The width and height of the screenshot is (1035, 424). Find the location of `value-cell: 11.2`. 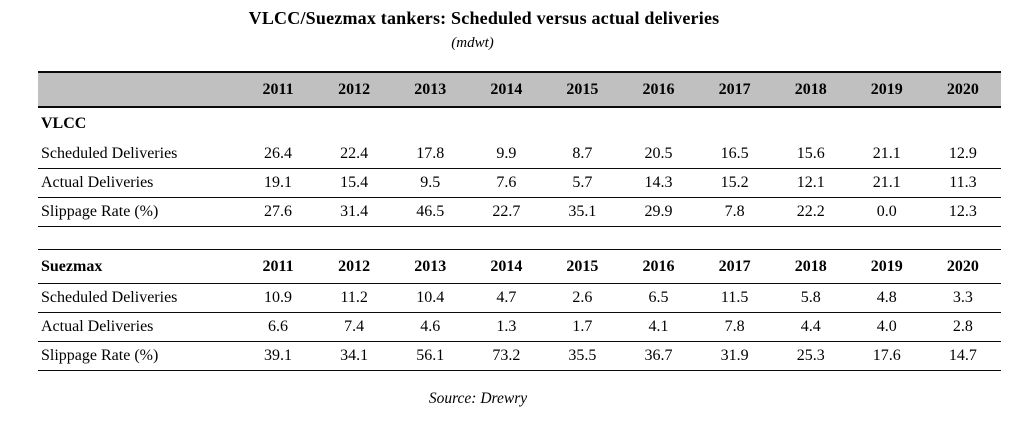

value-cell: 11.2 is located at coordinates (354, 297).